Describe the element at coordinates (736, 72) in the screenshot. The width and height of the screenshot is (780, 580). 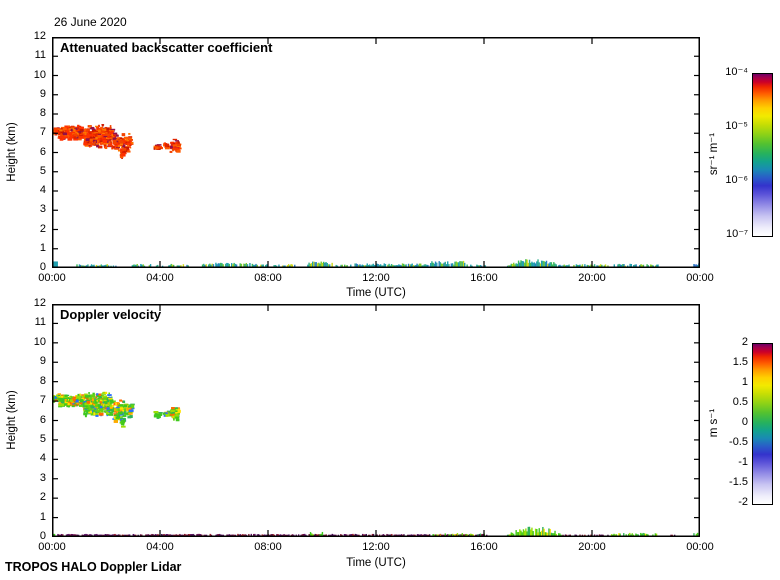
I see `colorbar-tick-label: 10⁻⁴` at that location.